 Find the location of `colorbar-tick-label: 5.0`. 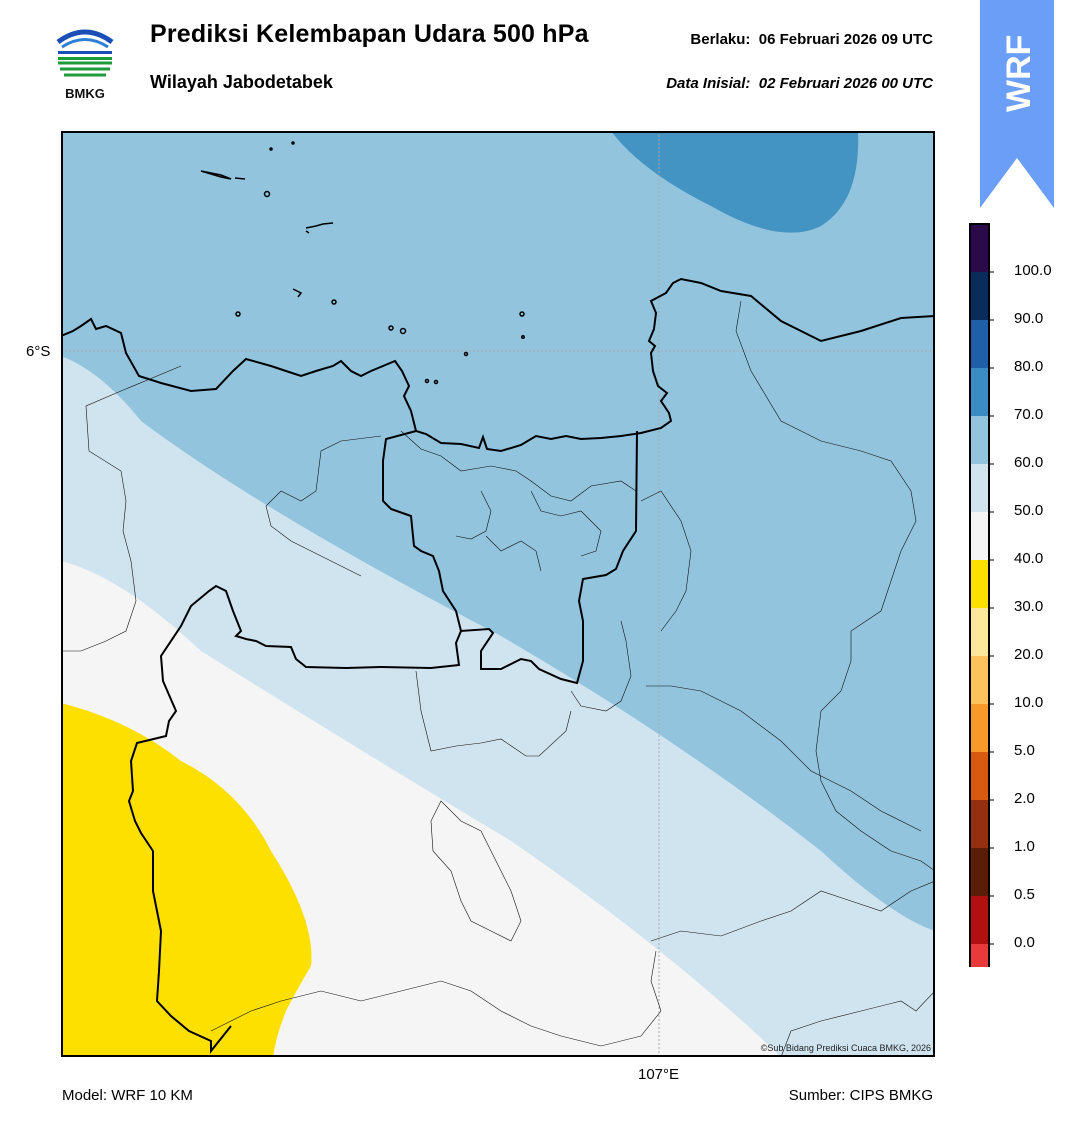

colorbar-tick-label: 5.0 is located at coordinates (1024, 750).